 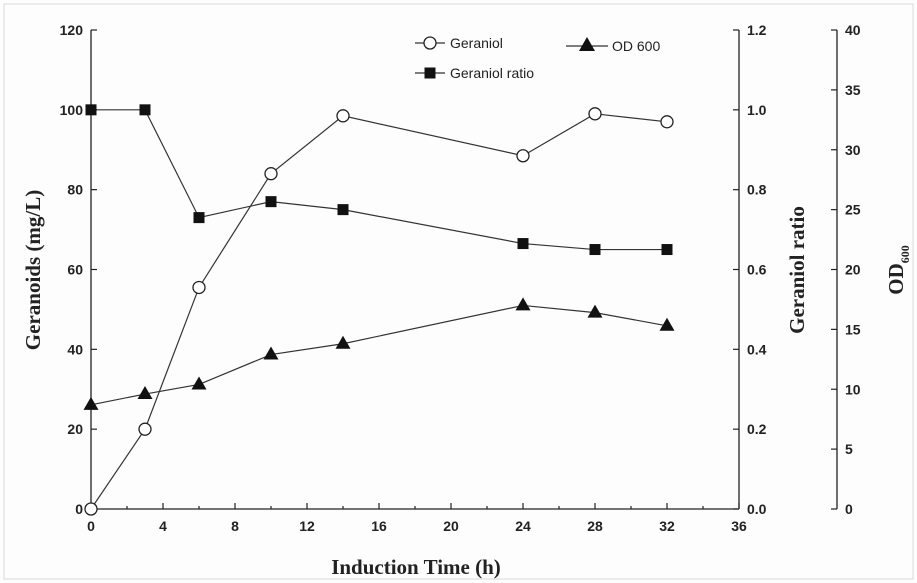 What do you see at coordinates (905, 254) in the screenshot?
I see `od600-axis-title-sub: 600` at bounding box center [905, 254].